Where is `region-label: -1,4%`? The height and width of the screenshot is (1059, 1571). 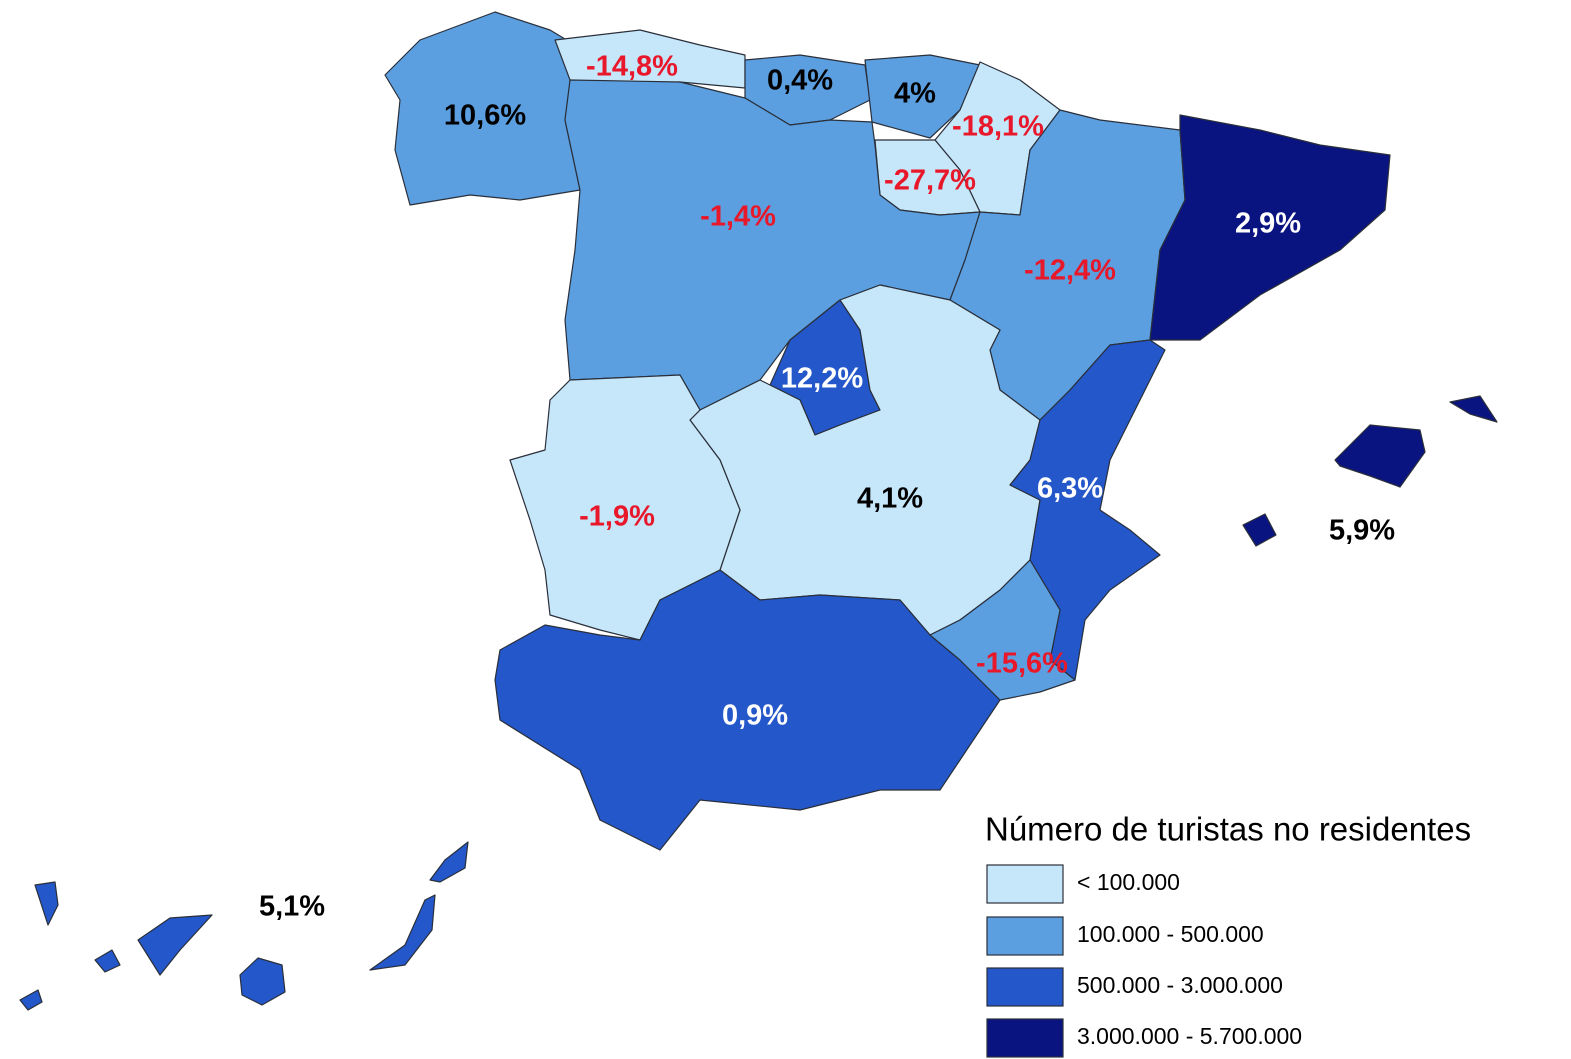 region-label: -1,4% is located at coordinates (738, 217).